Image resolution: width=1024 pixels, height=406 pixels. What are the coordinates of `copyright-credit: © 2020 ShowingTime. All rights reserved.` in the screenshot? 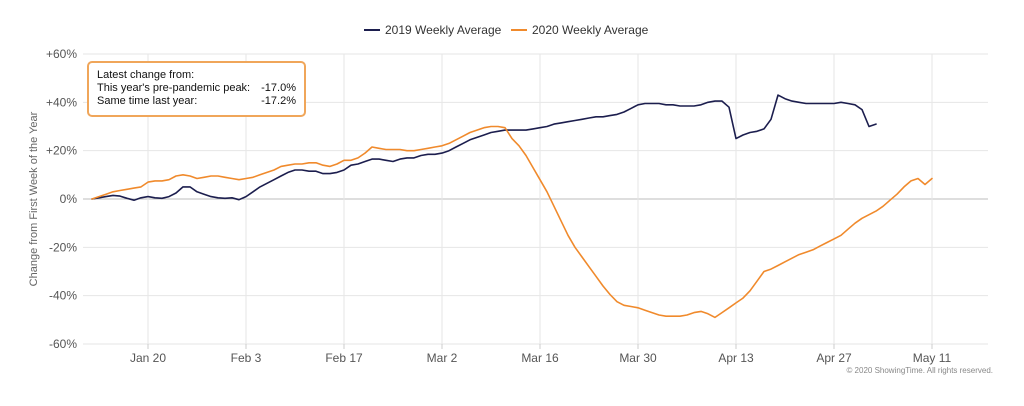 It's located at (919, 370).